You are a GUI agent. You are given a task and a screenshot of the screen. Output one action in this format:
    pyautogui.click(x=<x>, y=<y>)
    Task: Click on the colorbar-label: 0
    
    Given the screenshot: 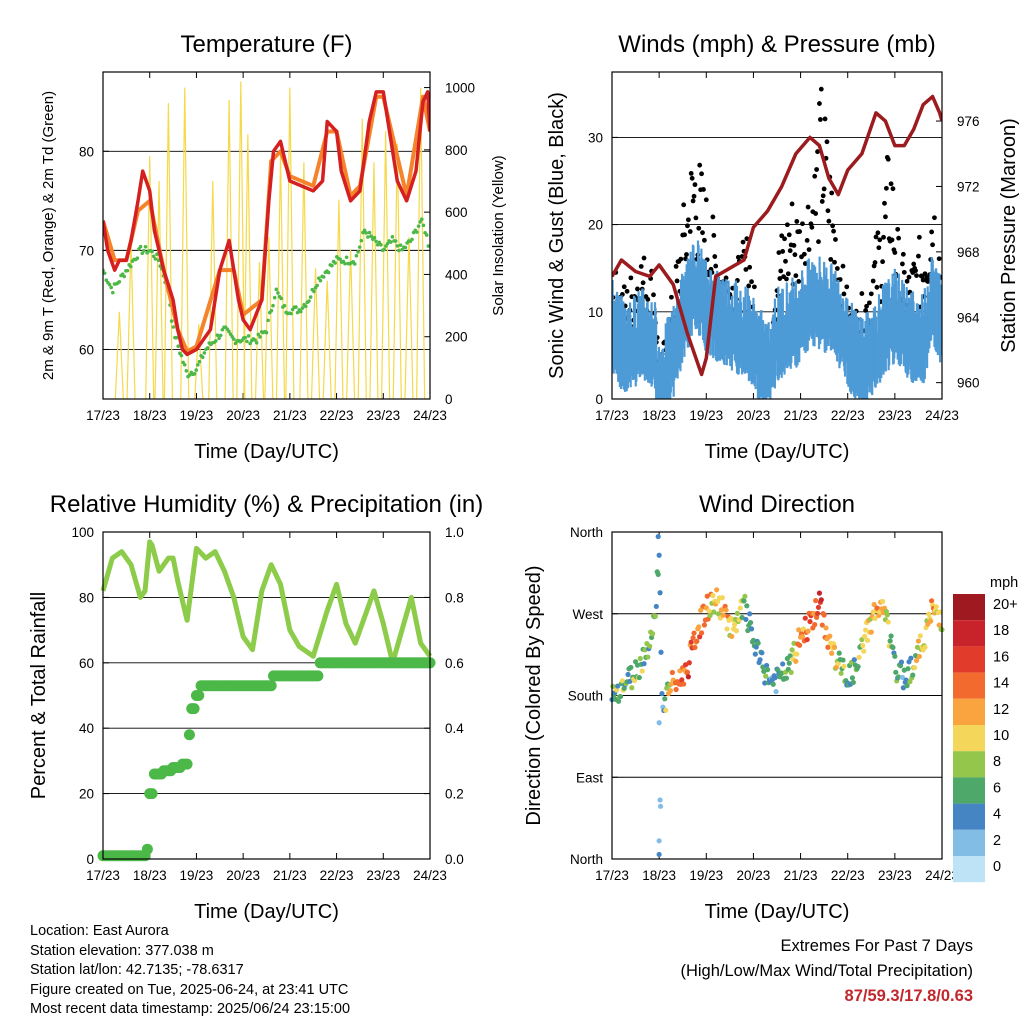 What is the action you would take?
    pyautogui.click(x=997, y=867)
    